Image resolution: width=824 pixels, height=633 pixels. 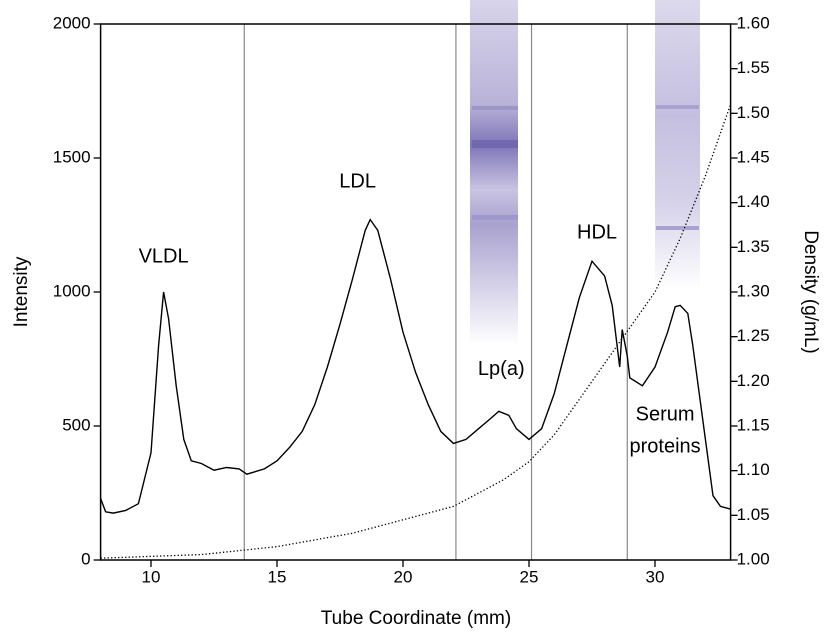 What do you see at coordinates (665, 415) in the screenshot?
I see `annotation: Serum` at bounding box center [665, 415].